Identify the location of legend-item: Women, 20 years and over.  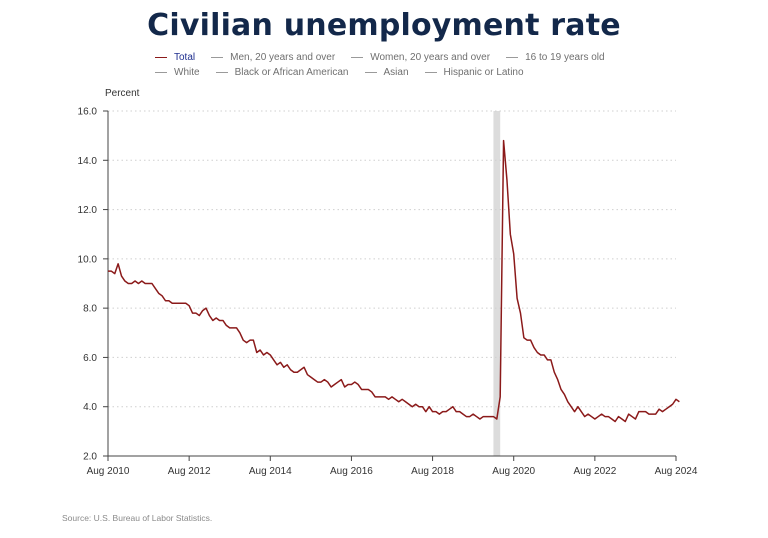
(420, 57).